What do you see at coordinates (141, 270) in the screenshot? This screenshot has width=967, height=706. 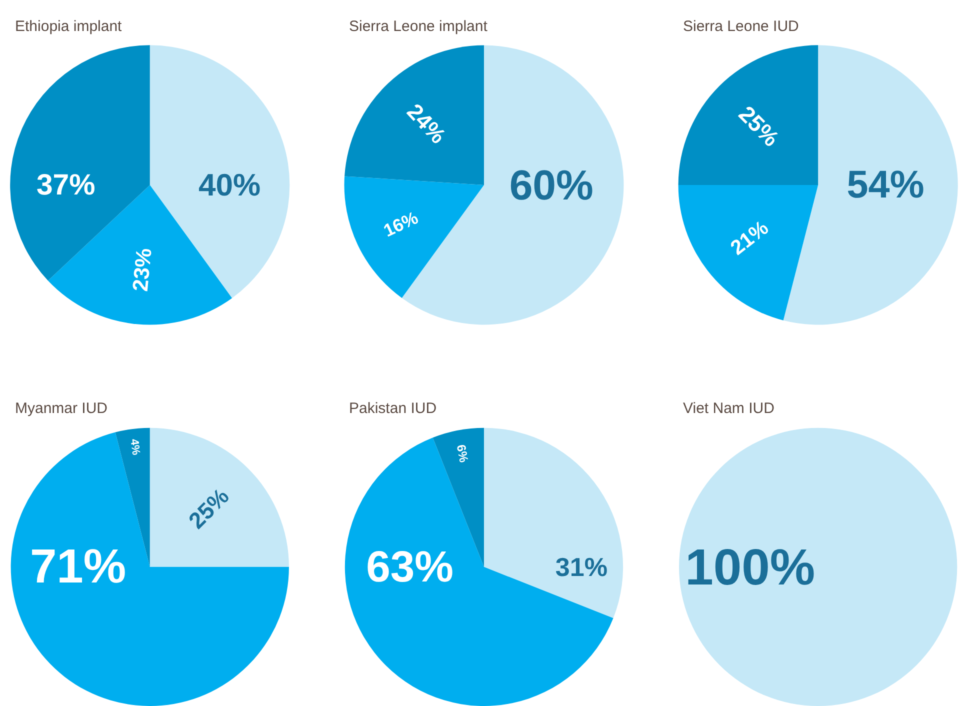 I see `data-label: 23%` at bounding box center [141, 270].